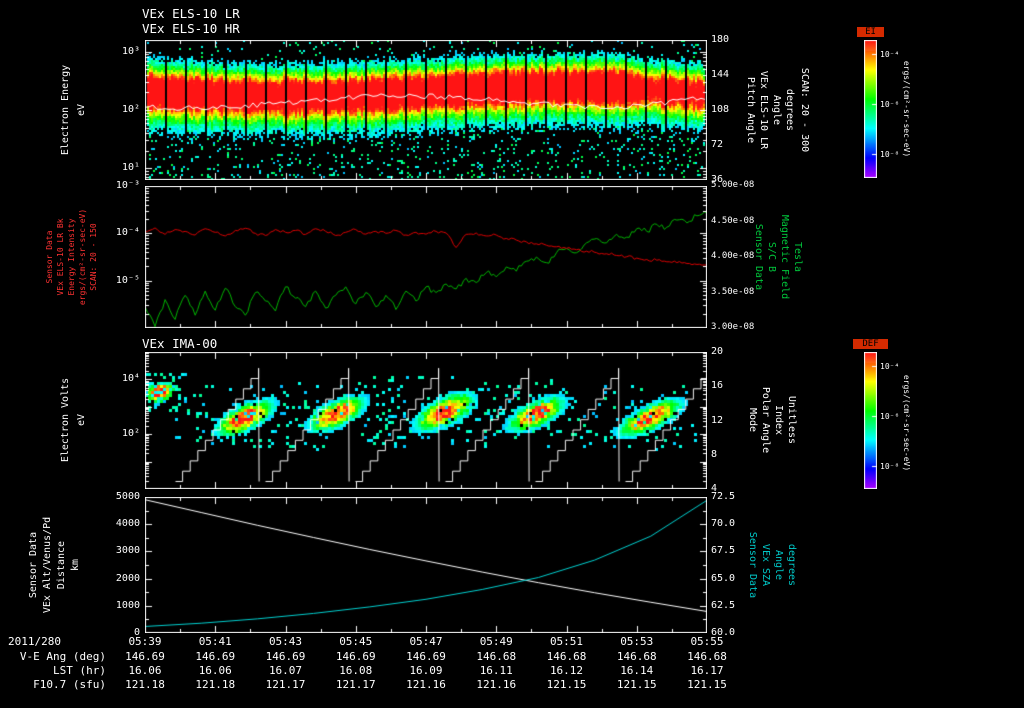  I want to click on right-axis-tick-label: 67.5, so click(723, 550).